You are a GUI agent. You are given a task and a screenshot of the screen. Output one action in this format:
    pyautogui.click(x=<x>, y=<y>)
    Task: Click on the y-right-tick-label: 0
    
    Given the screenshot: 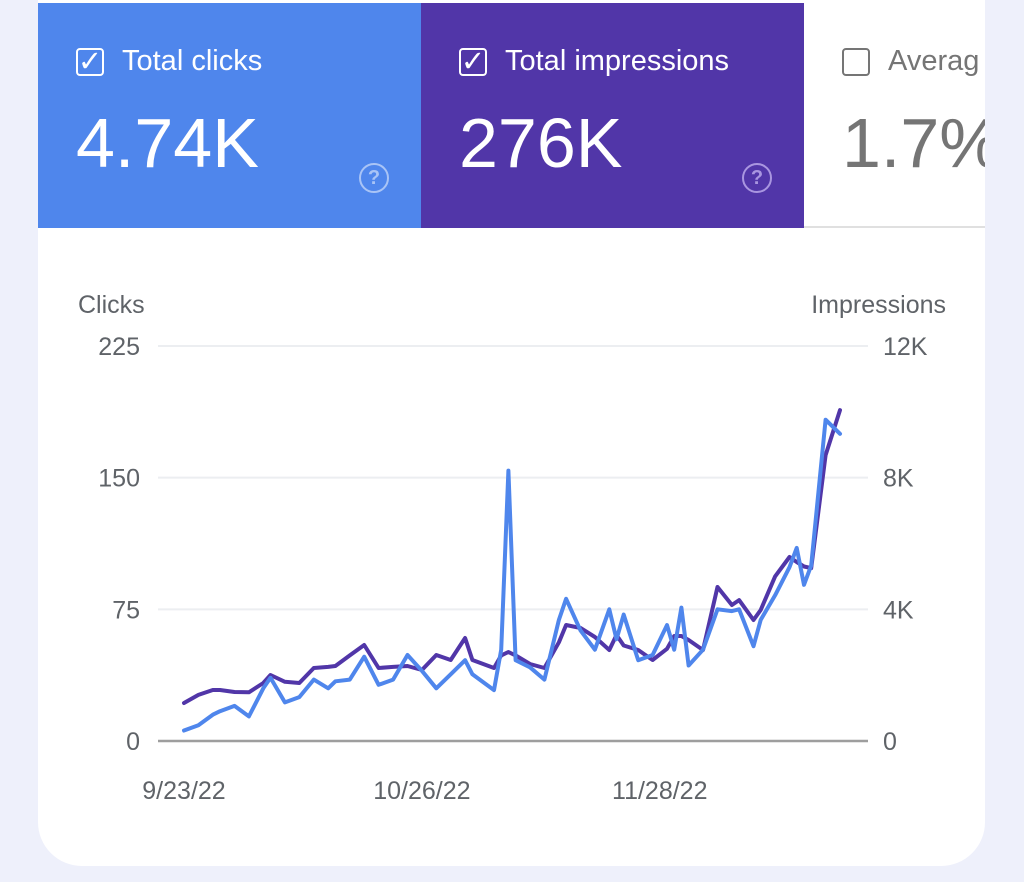 What is the action you would take?
    pyautogui.click(x=890, y=742)
    